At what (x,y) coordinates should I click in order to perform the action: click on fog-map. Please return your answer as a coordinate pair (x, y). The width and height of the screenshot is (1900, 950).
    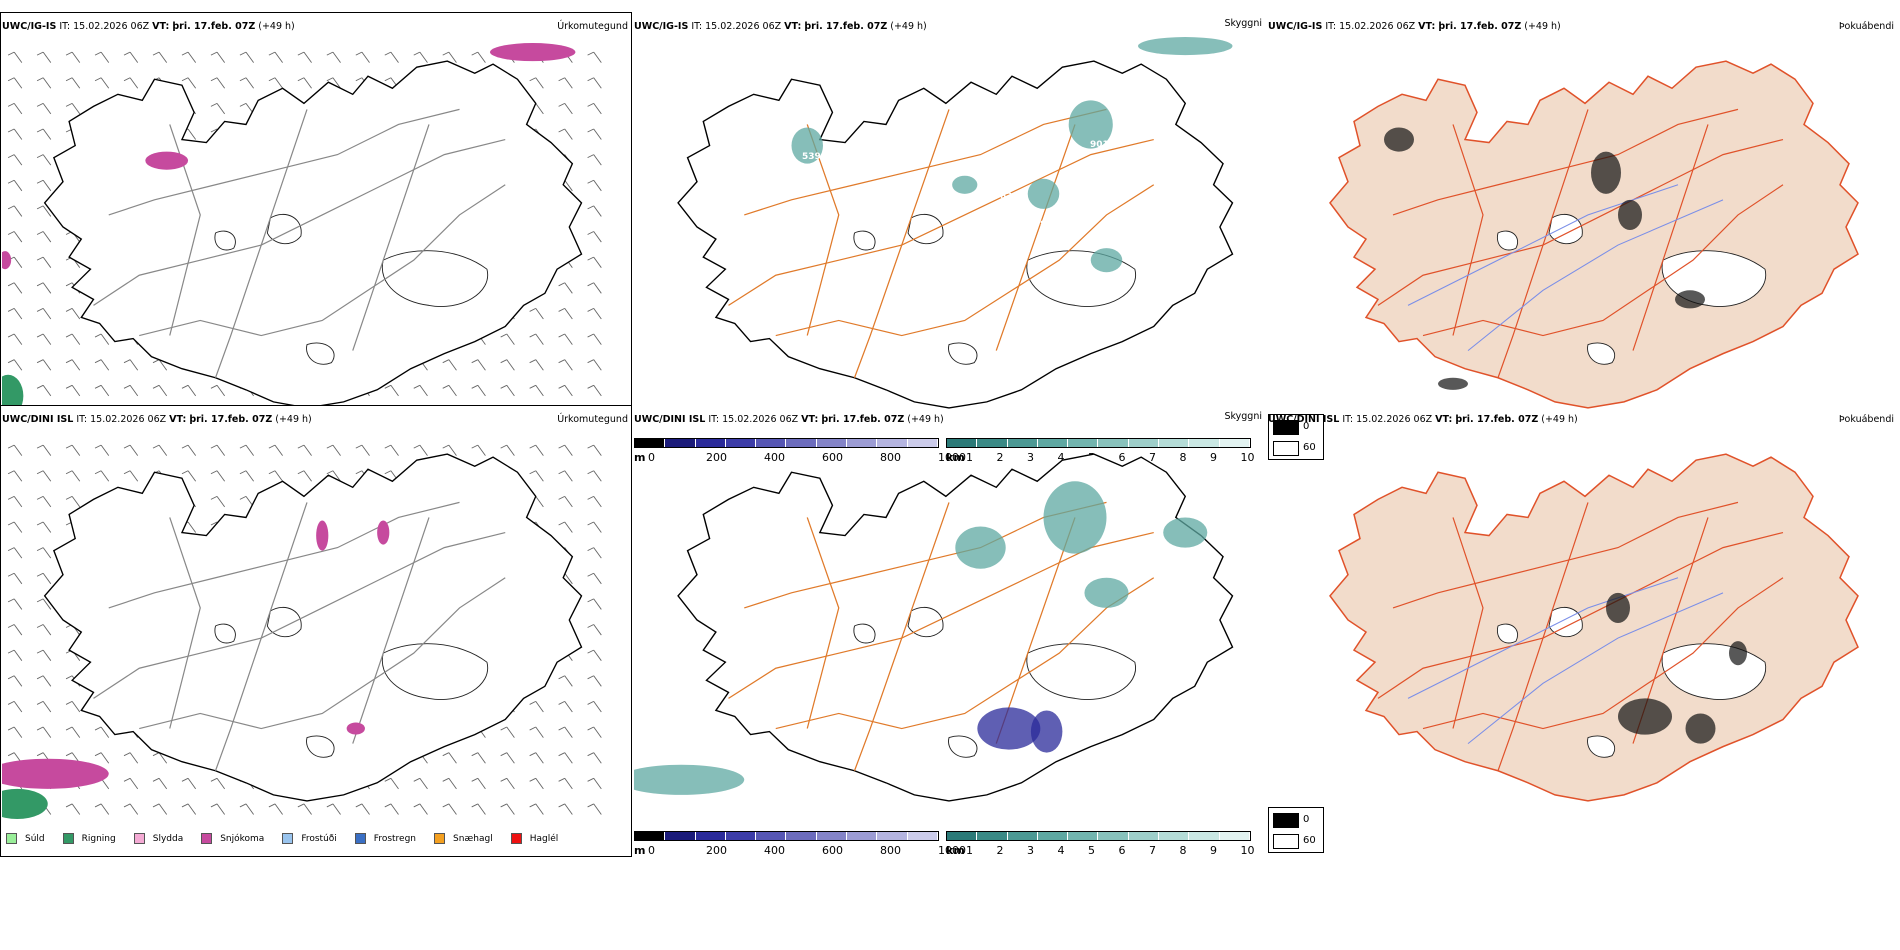
    Looking at the image, I should click on (1594, 234).